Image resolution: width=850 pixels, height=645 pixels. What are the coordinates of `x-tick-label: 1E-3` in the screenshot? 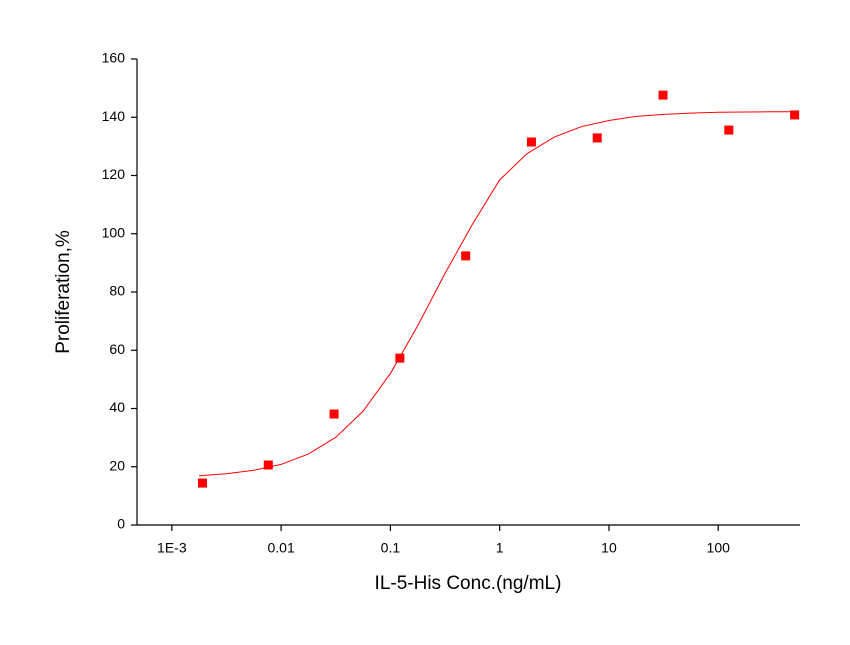 It's located at (172, 548).